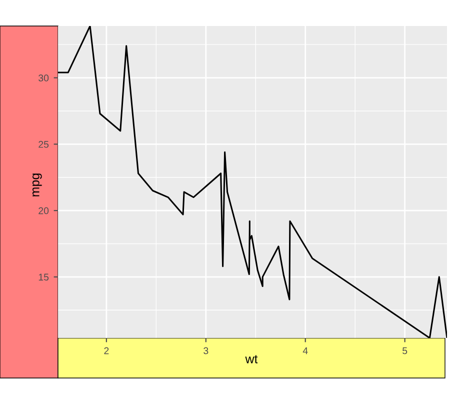 The height and width of the screenshot is (395, 474). Describe the element at coordinates (43, 144) in the screenshot. I see `y-tick-label: 25` at that location.